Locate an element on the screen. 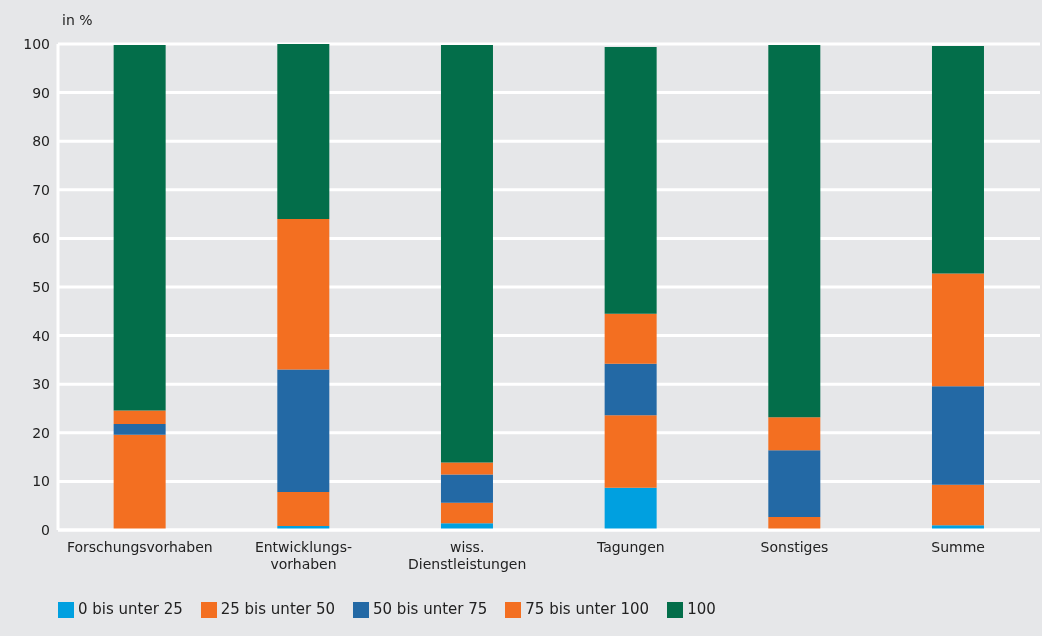 This screenshot has width=1042, height=636. legend-label: 50 bis unter 75 is located at coordinates (430, 609).